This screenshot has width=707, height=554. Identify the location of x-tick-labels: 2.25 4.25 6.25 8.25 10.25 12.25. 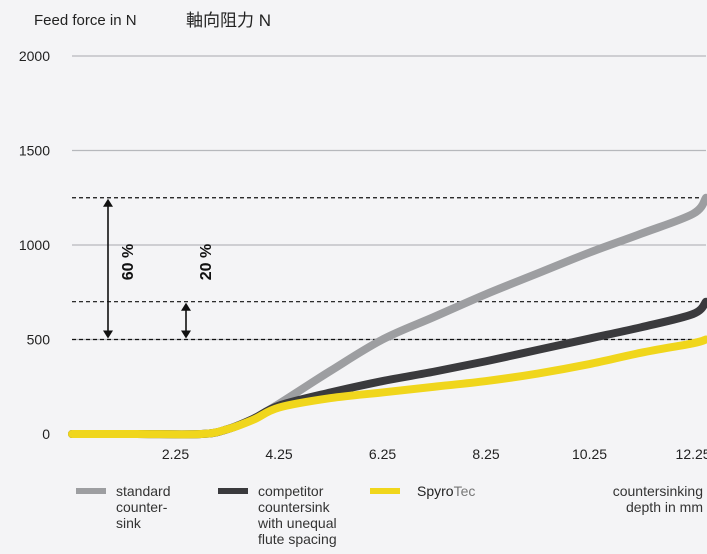
(434, 454).